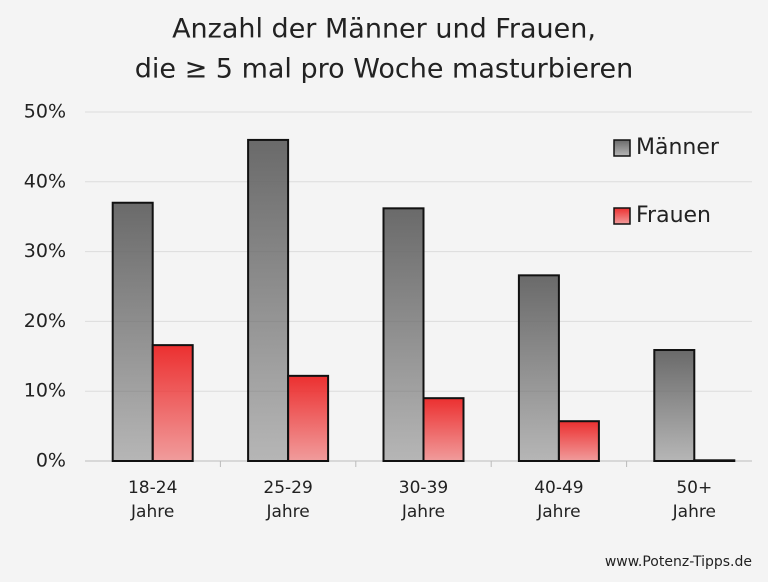  What do you see at coordinates (51, 461) in the screenshot?
I see `y-tick-label: 0%` at bounding box center [51, 461].